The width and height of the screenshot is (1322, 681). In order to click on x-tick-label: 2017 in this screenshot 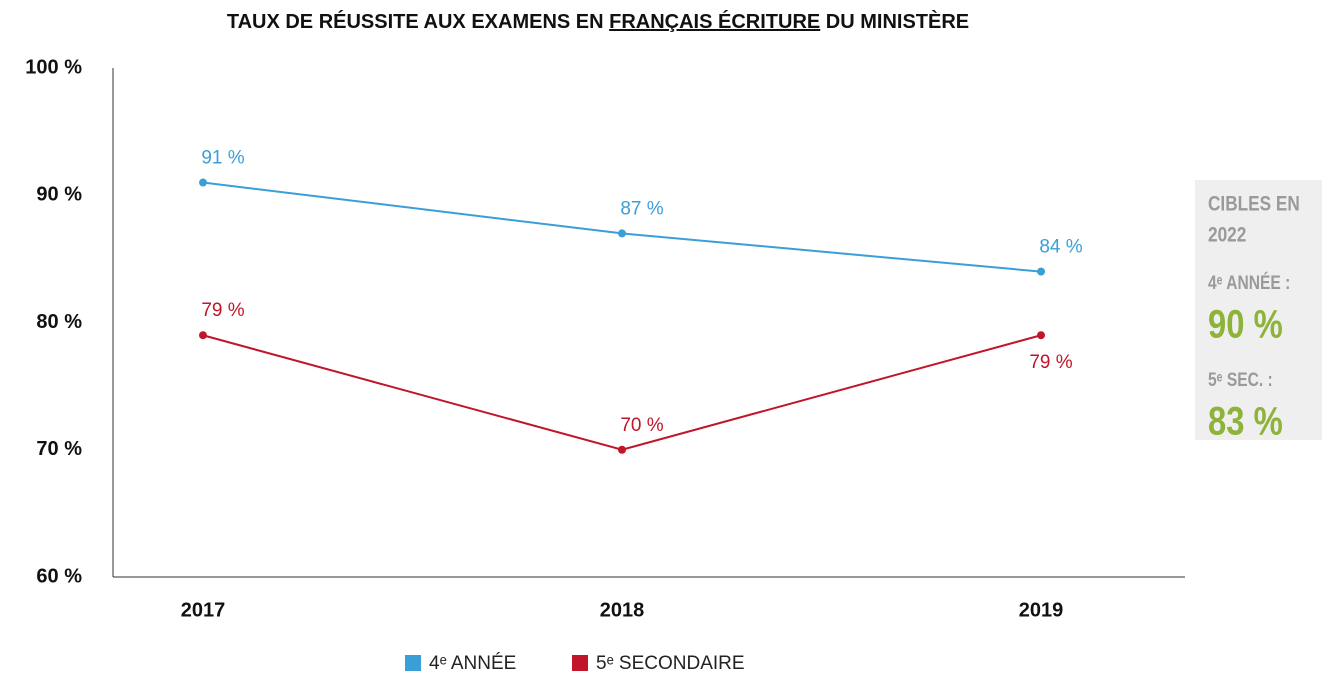, I will do `click(203, 610)`.